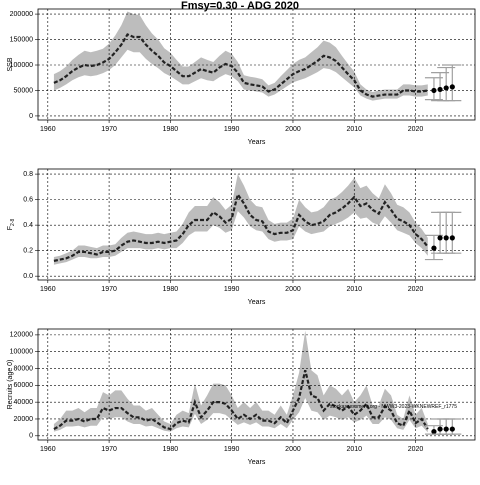  I want to click on y-axis-label: SSB, so click(10, 64).